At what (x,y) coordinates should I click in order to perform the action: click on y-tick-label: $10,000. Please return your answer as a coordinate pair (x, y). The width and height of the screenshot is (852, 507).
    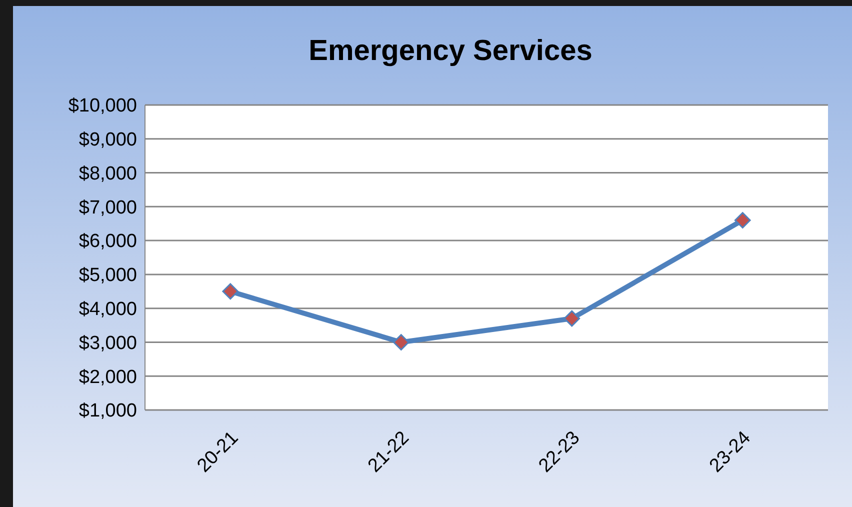
    Looking at the image, I should click on (102, 106).